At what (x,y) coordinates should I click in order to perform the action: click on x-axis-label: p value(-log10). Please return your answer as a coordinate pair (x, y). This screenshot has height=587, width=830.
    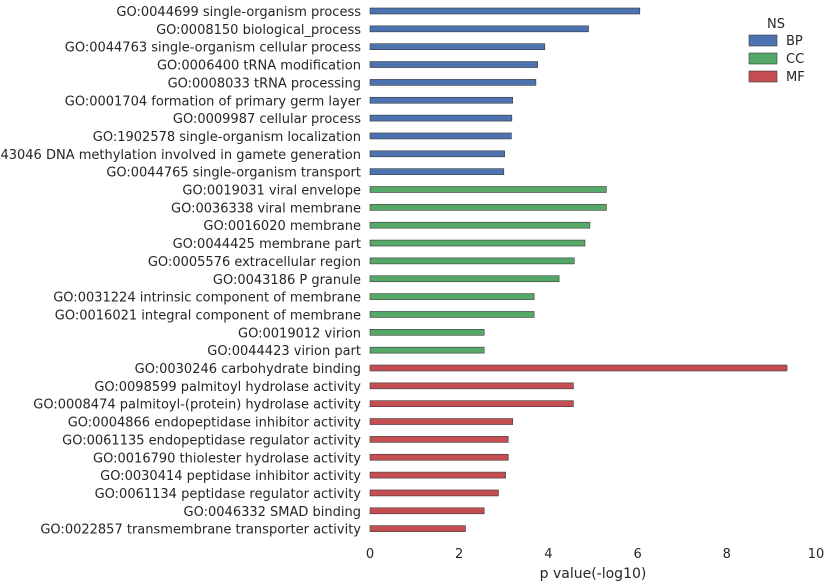
    Looking at the image, I should click on (593, 574).